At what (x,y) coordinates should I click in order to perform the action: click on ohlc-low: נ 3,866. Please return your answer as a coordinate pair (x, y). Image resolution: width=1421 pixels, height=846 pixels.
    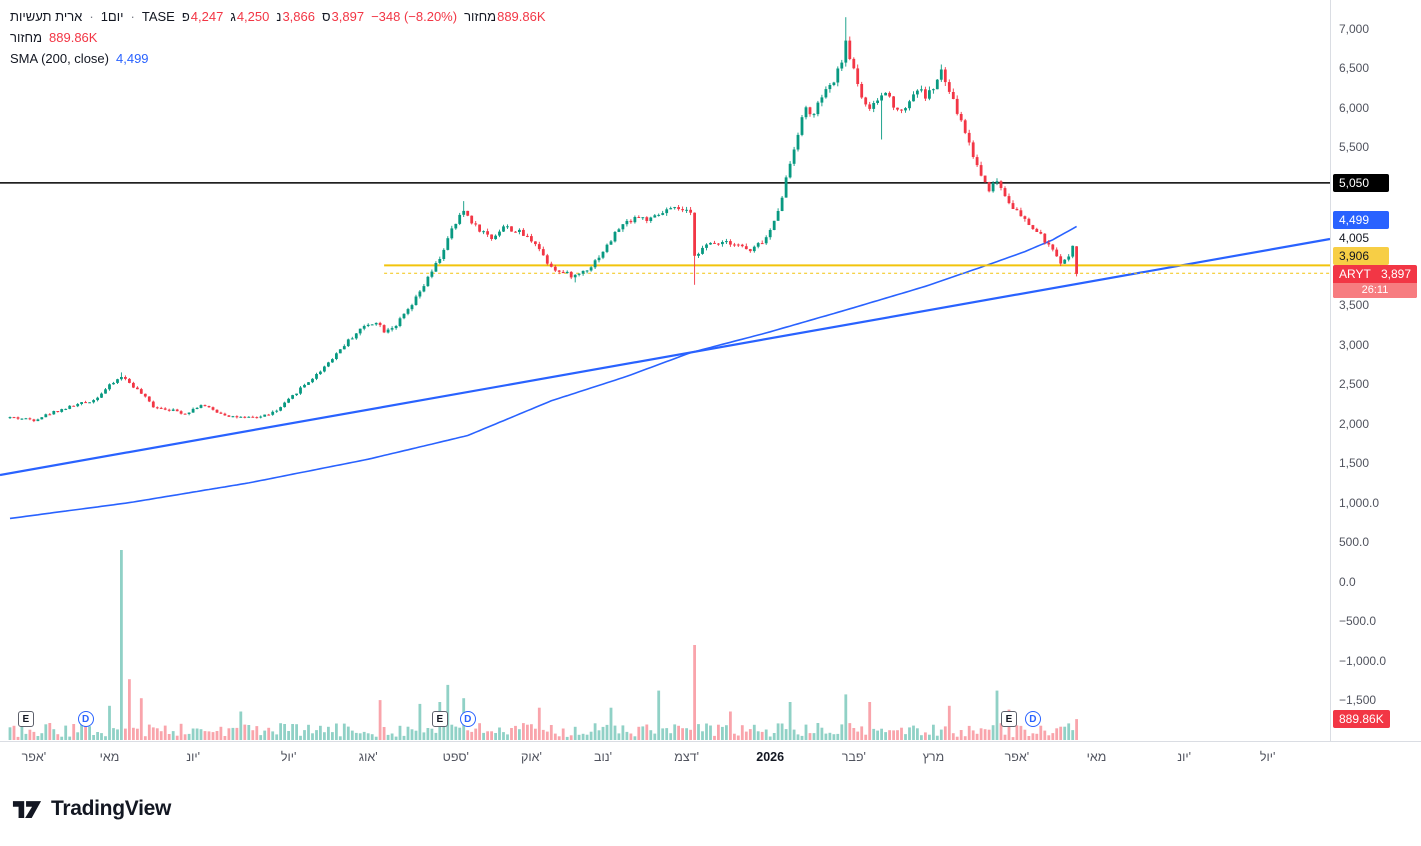
    Looking at the image, I should click on (295, 16).